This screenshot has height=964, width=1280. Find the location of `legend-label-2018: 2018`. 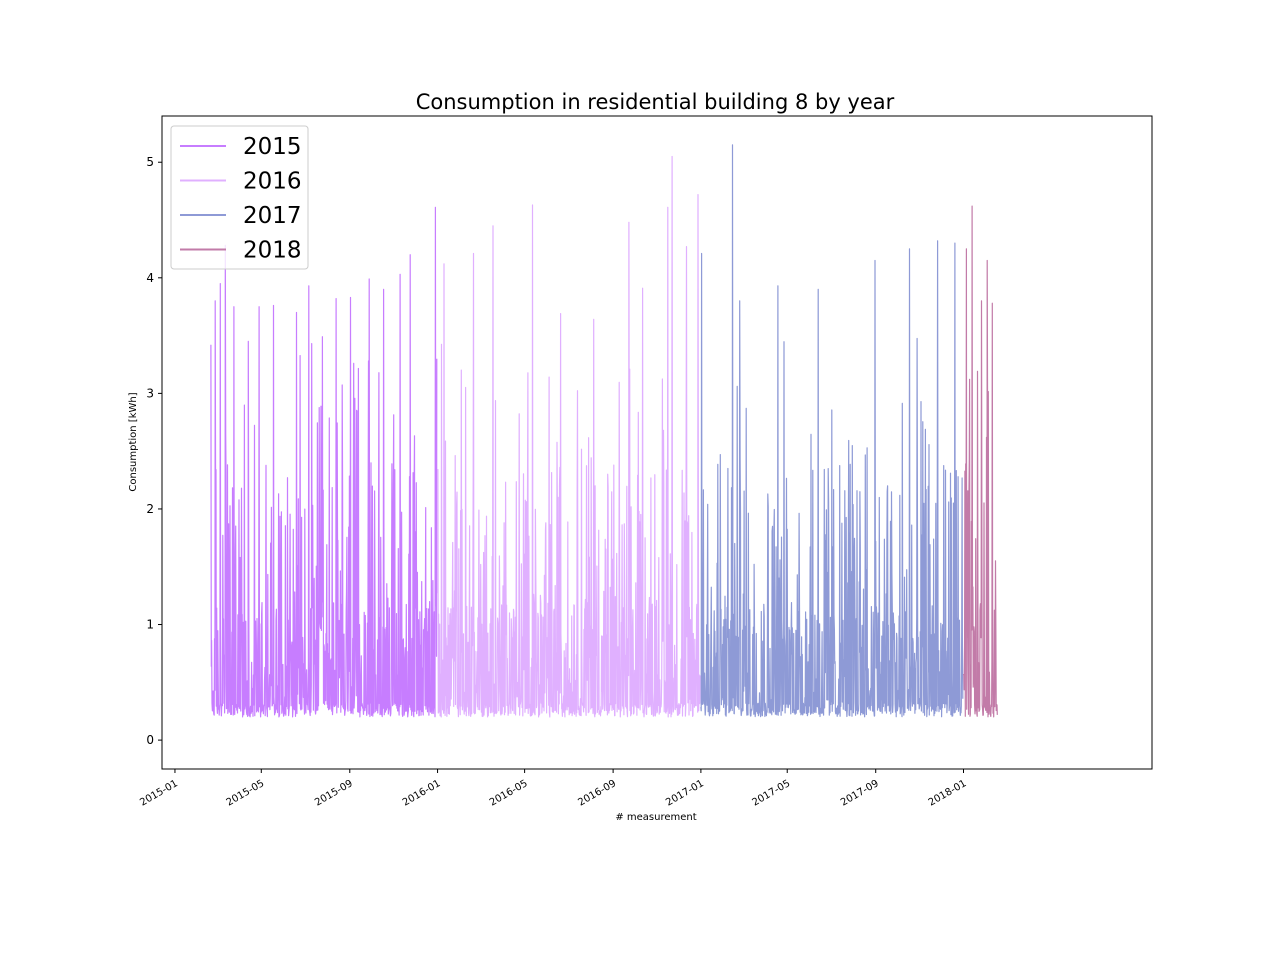

legend-label-2018: 2018 is located at coordinates (272, 251).